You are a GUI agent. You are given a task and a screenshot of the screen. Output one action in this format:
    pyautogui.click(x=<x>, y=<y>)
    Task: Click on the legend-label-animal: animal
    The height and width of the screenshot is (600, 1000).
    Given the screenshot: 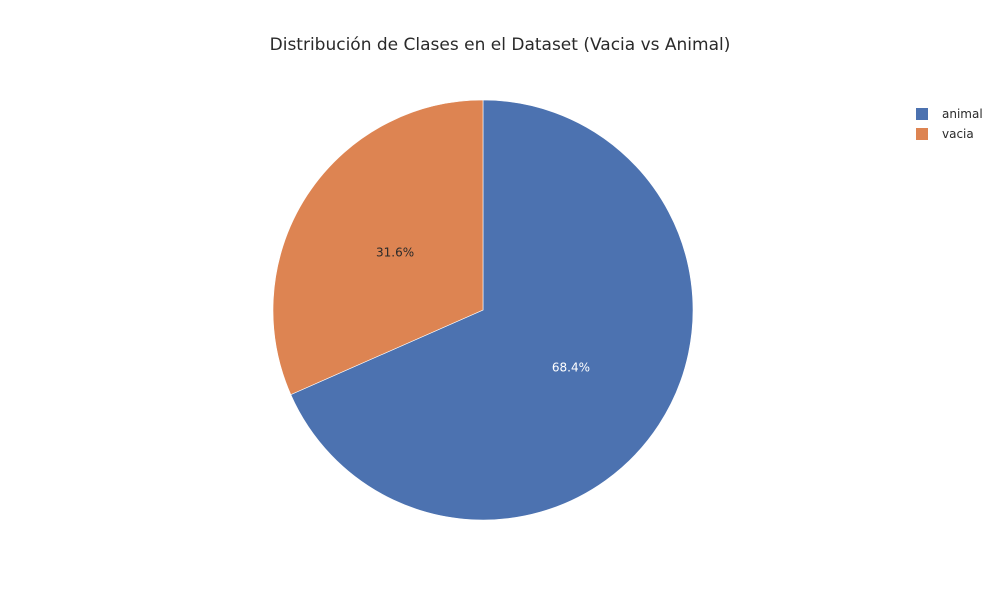 What is the action you would take?
    pyautogui.click(x=962, y=114)
    